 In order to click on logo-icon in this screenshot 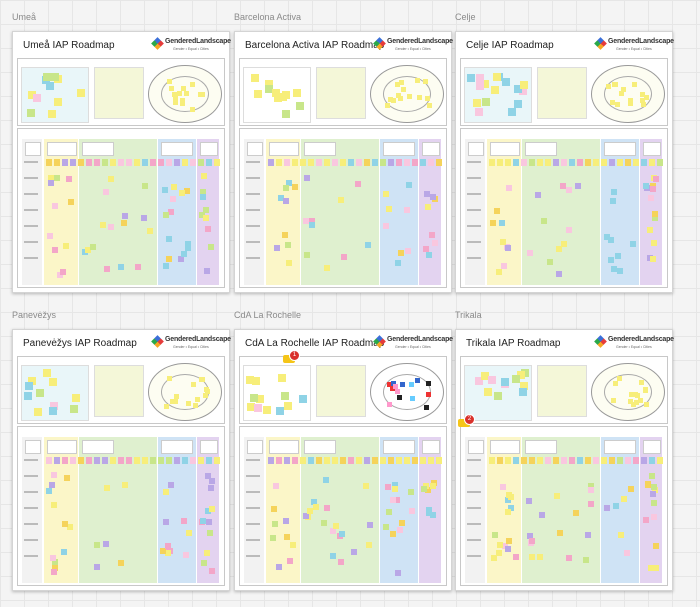, I will do `click(600, 341)`.